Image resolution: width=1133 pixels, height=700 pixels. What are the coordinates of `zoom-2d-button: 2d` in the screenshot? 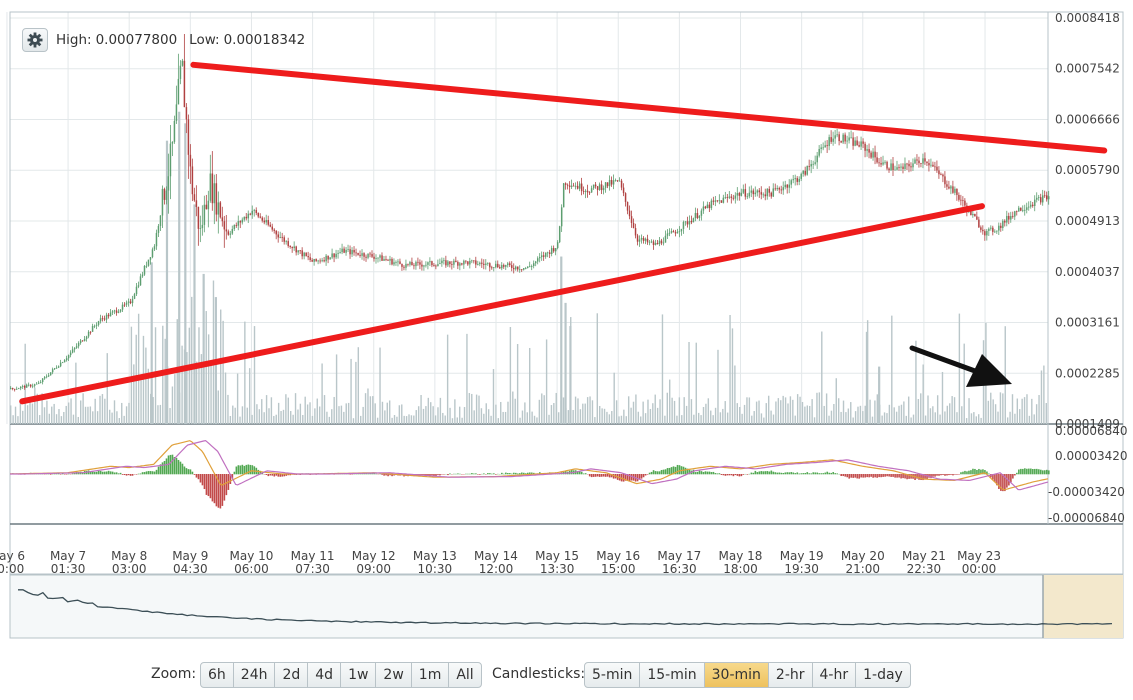 It's located at (290, 675).